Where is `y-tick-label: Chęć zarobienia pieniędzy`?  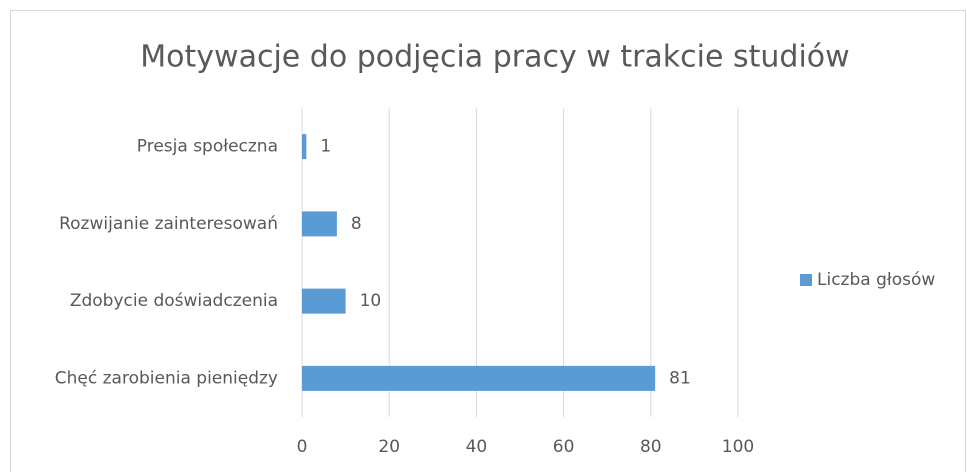 y-tick-label: Chęć zarobienia pieniędzy is located at coordinates (166, 378).